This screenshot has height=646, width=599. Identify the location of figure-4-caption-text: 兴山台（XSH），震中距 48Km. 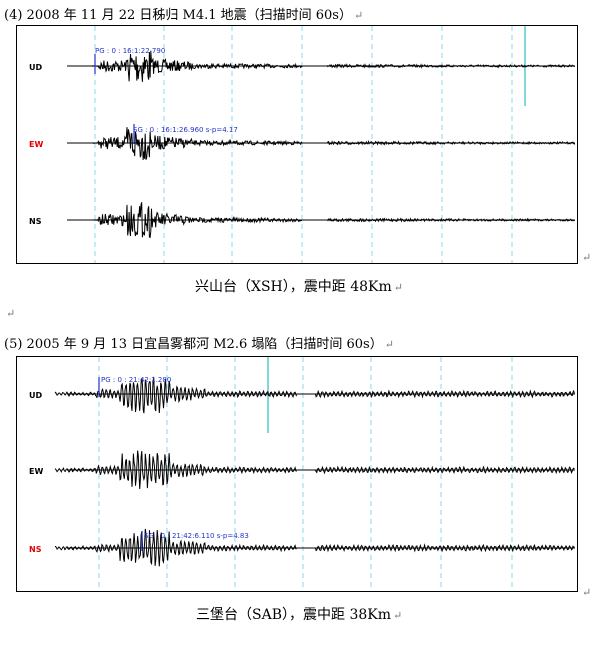
(293, 287).